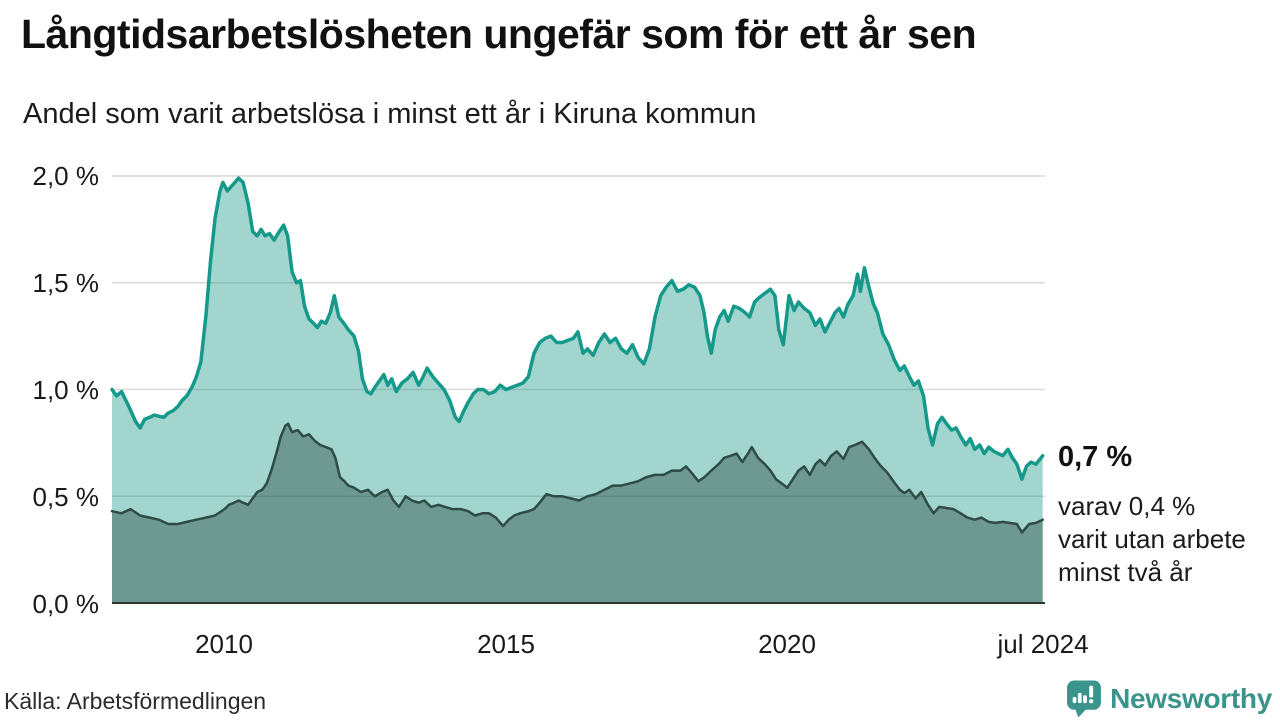  I want to click on sub-annotation-line: varit utan arbete, so click(1152, 539).